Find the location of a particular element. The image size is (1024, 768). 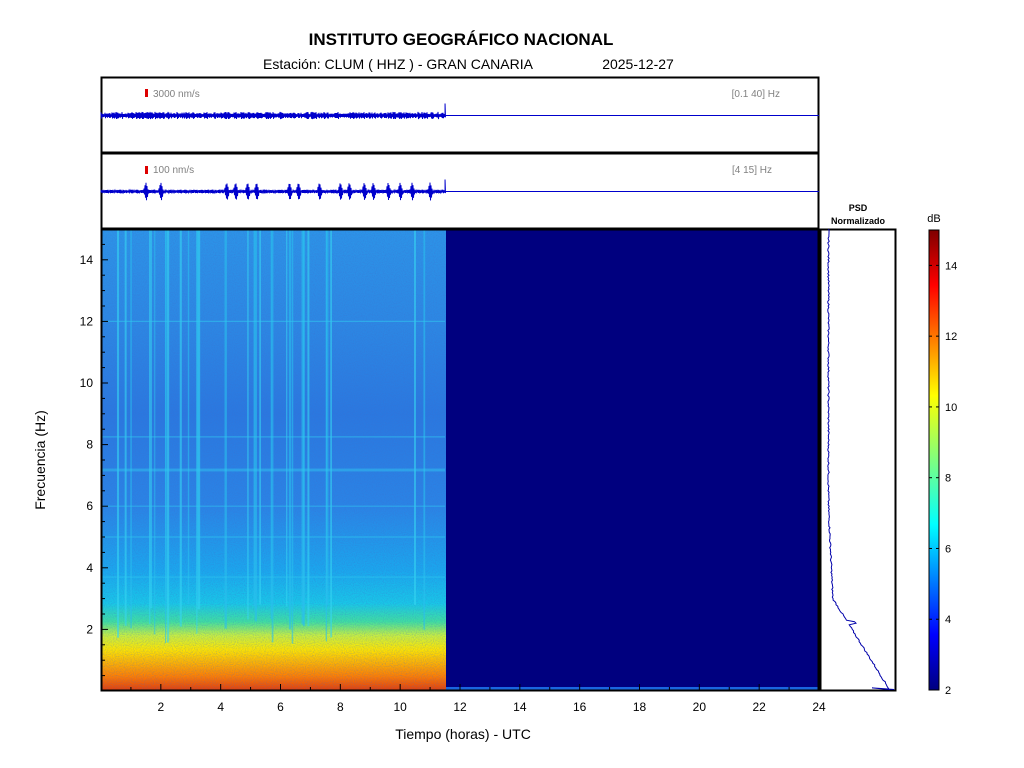

x-tick-label: 18 is located at coordinates (640, 707).